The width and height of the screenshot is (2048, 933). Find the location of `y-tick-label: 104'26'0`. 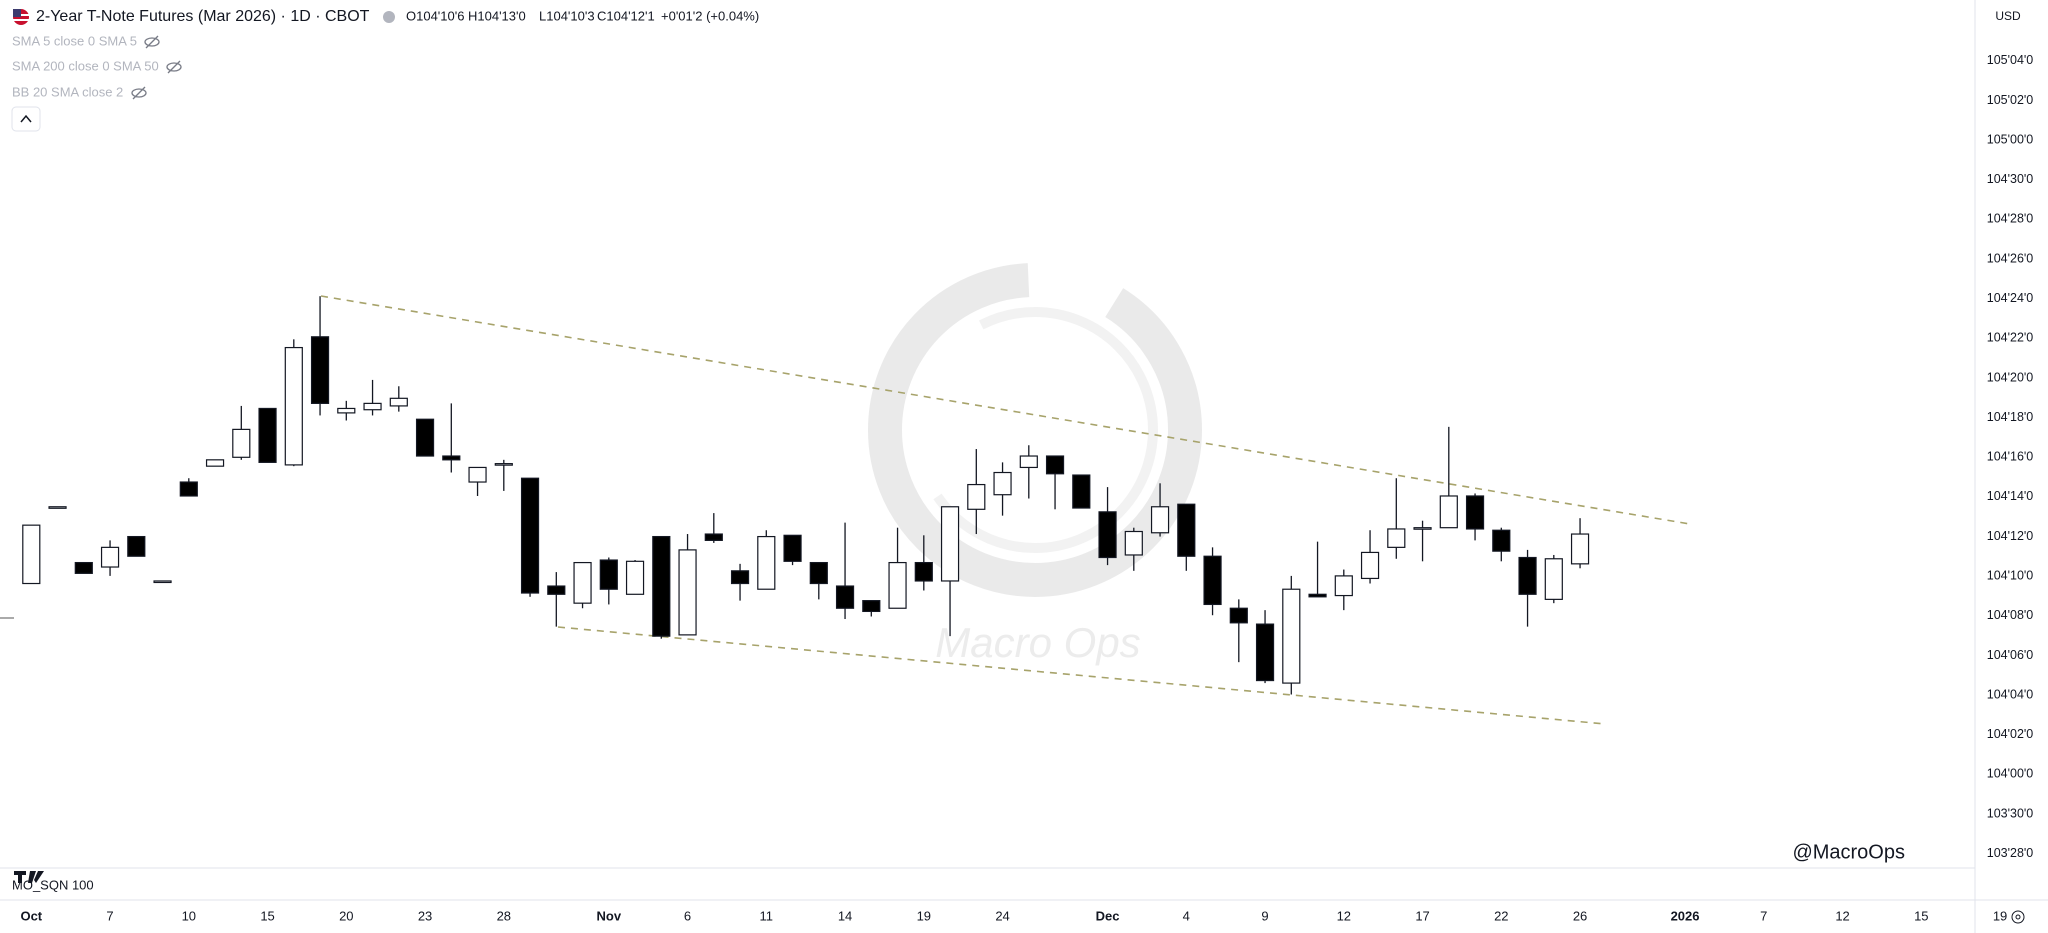

y-tick-label: 104'26'0 is located at coordinates (2010, 258).